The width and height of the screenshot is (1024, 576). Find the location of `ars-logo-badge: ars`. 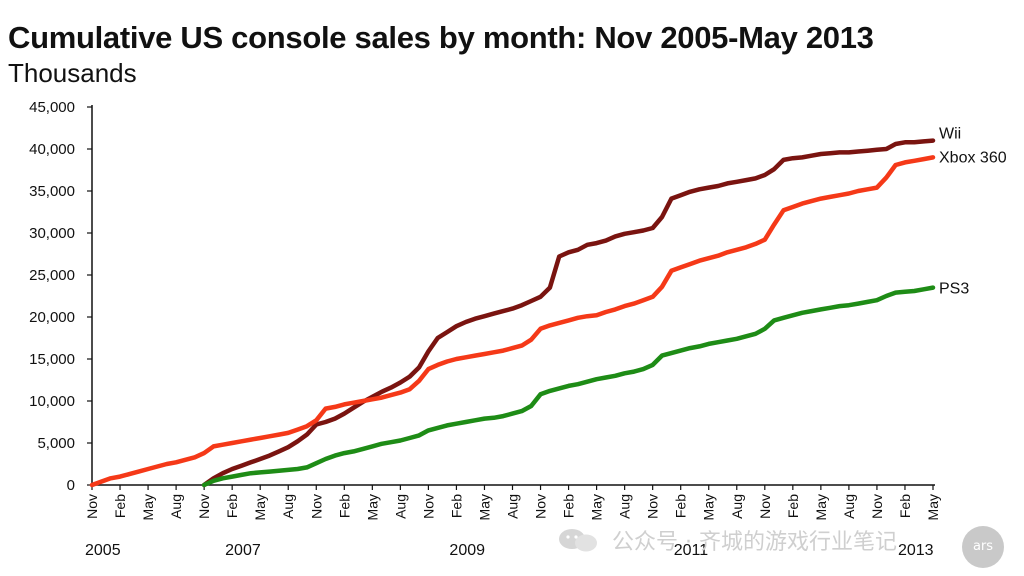

ars-logo-badge: ars is located at coordinates (983, 547).